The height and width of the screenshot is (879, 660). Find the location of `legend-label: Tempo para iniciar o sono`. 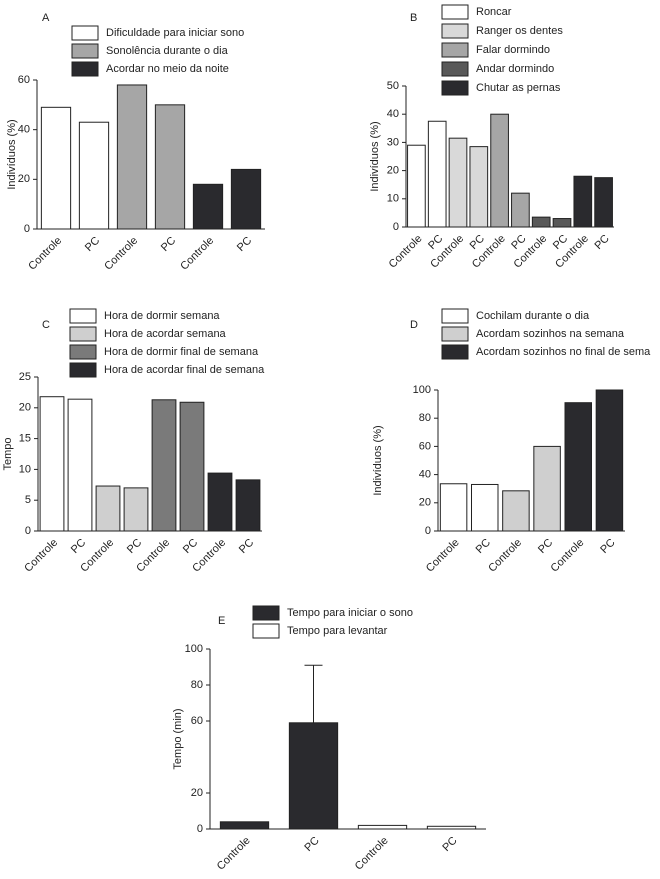

legend-label: Tempo para iniciar o sono is located at coordinates (350, 613).